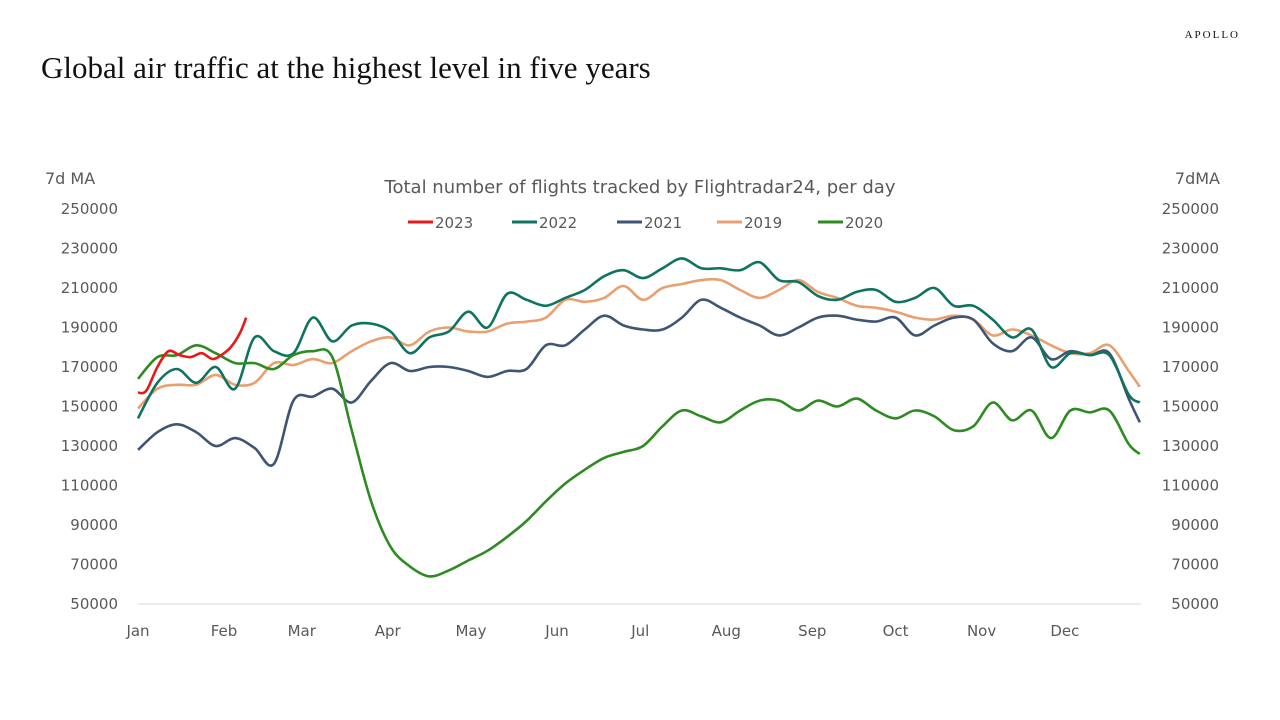 The width and height of the screenshot is (1280, 720). Describe the element at coordinates (89, 288) in the screenshot. I see `y-tick-label-left: 210000` at that location.